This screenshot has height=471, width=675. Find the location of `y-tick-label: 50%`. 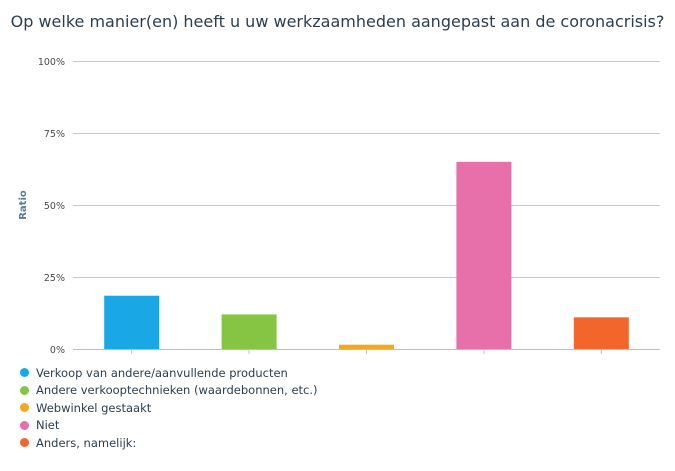

y-tick-label: 50% is located at coordinates (54, 206).